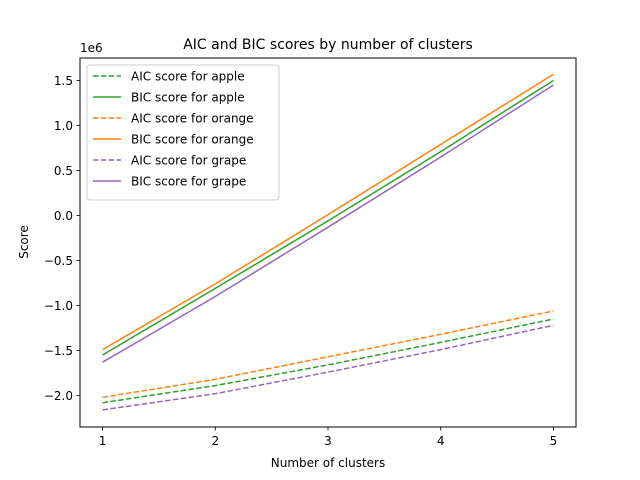  I want to click on y-tick-label: −1.0, so click(58, 306).